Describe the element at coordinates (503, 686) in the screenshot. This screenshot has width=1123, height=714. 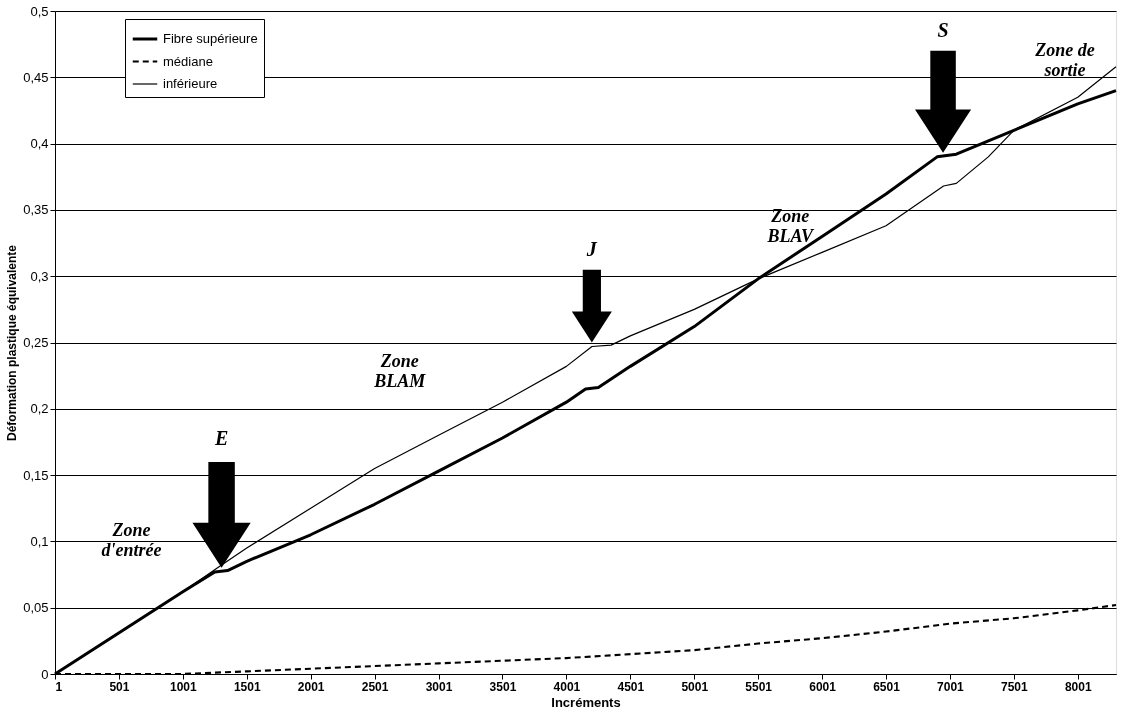
I see `x-tick-label: 3501` at that location.